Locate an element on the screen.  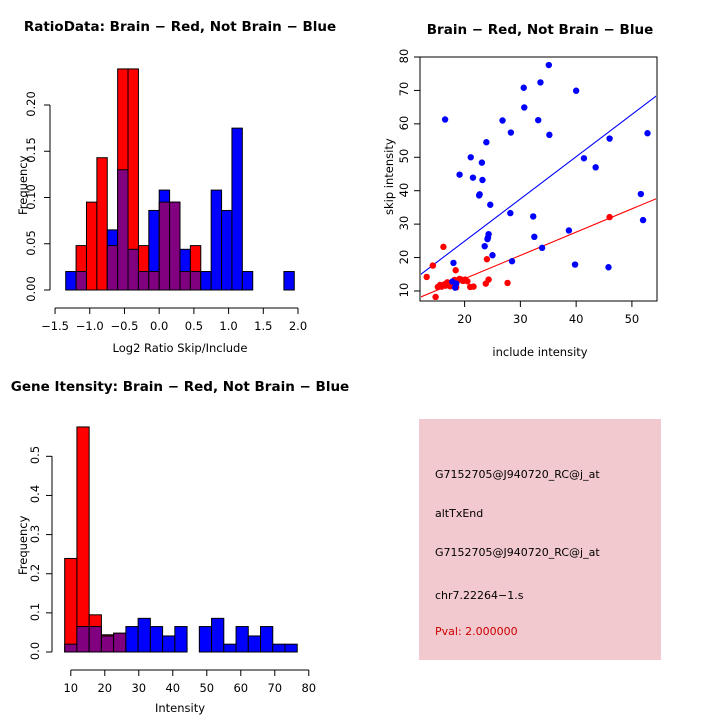
scatter-plot-frame is located at coordinates (538, 179).